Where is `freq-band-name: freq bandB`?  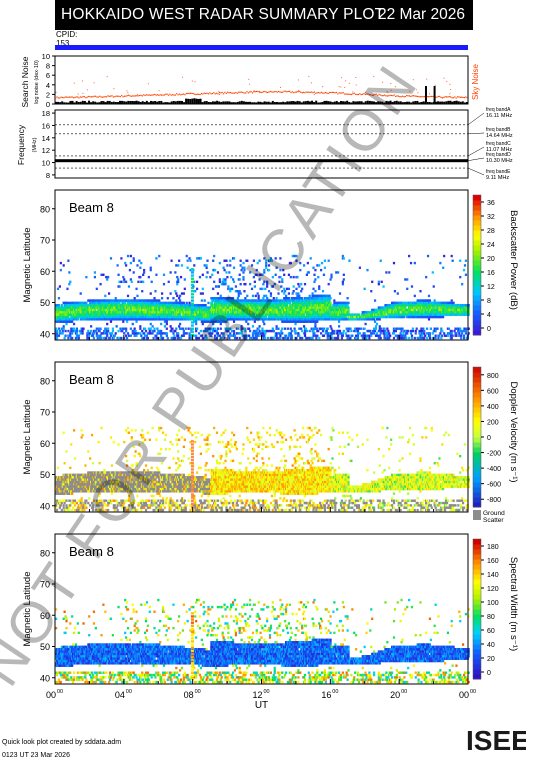
freq-band-name: freq bandB is located at coordinates (498, 130).